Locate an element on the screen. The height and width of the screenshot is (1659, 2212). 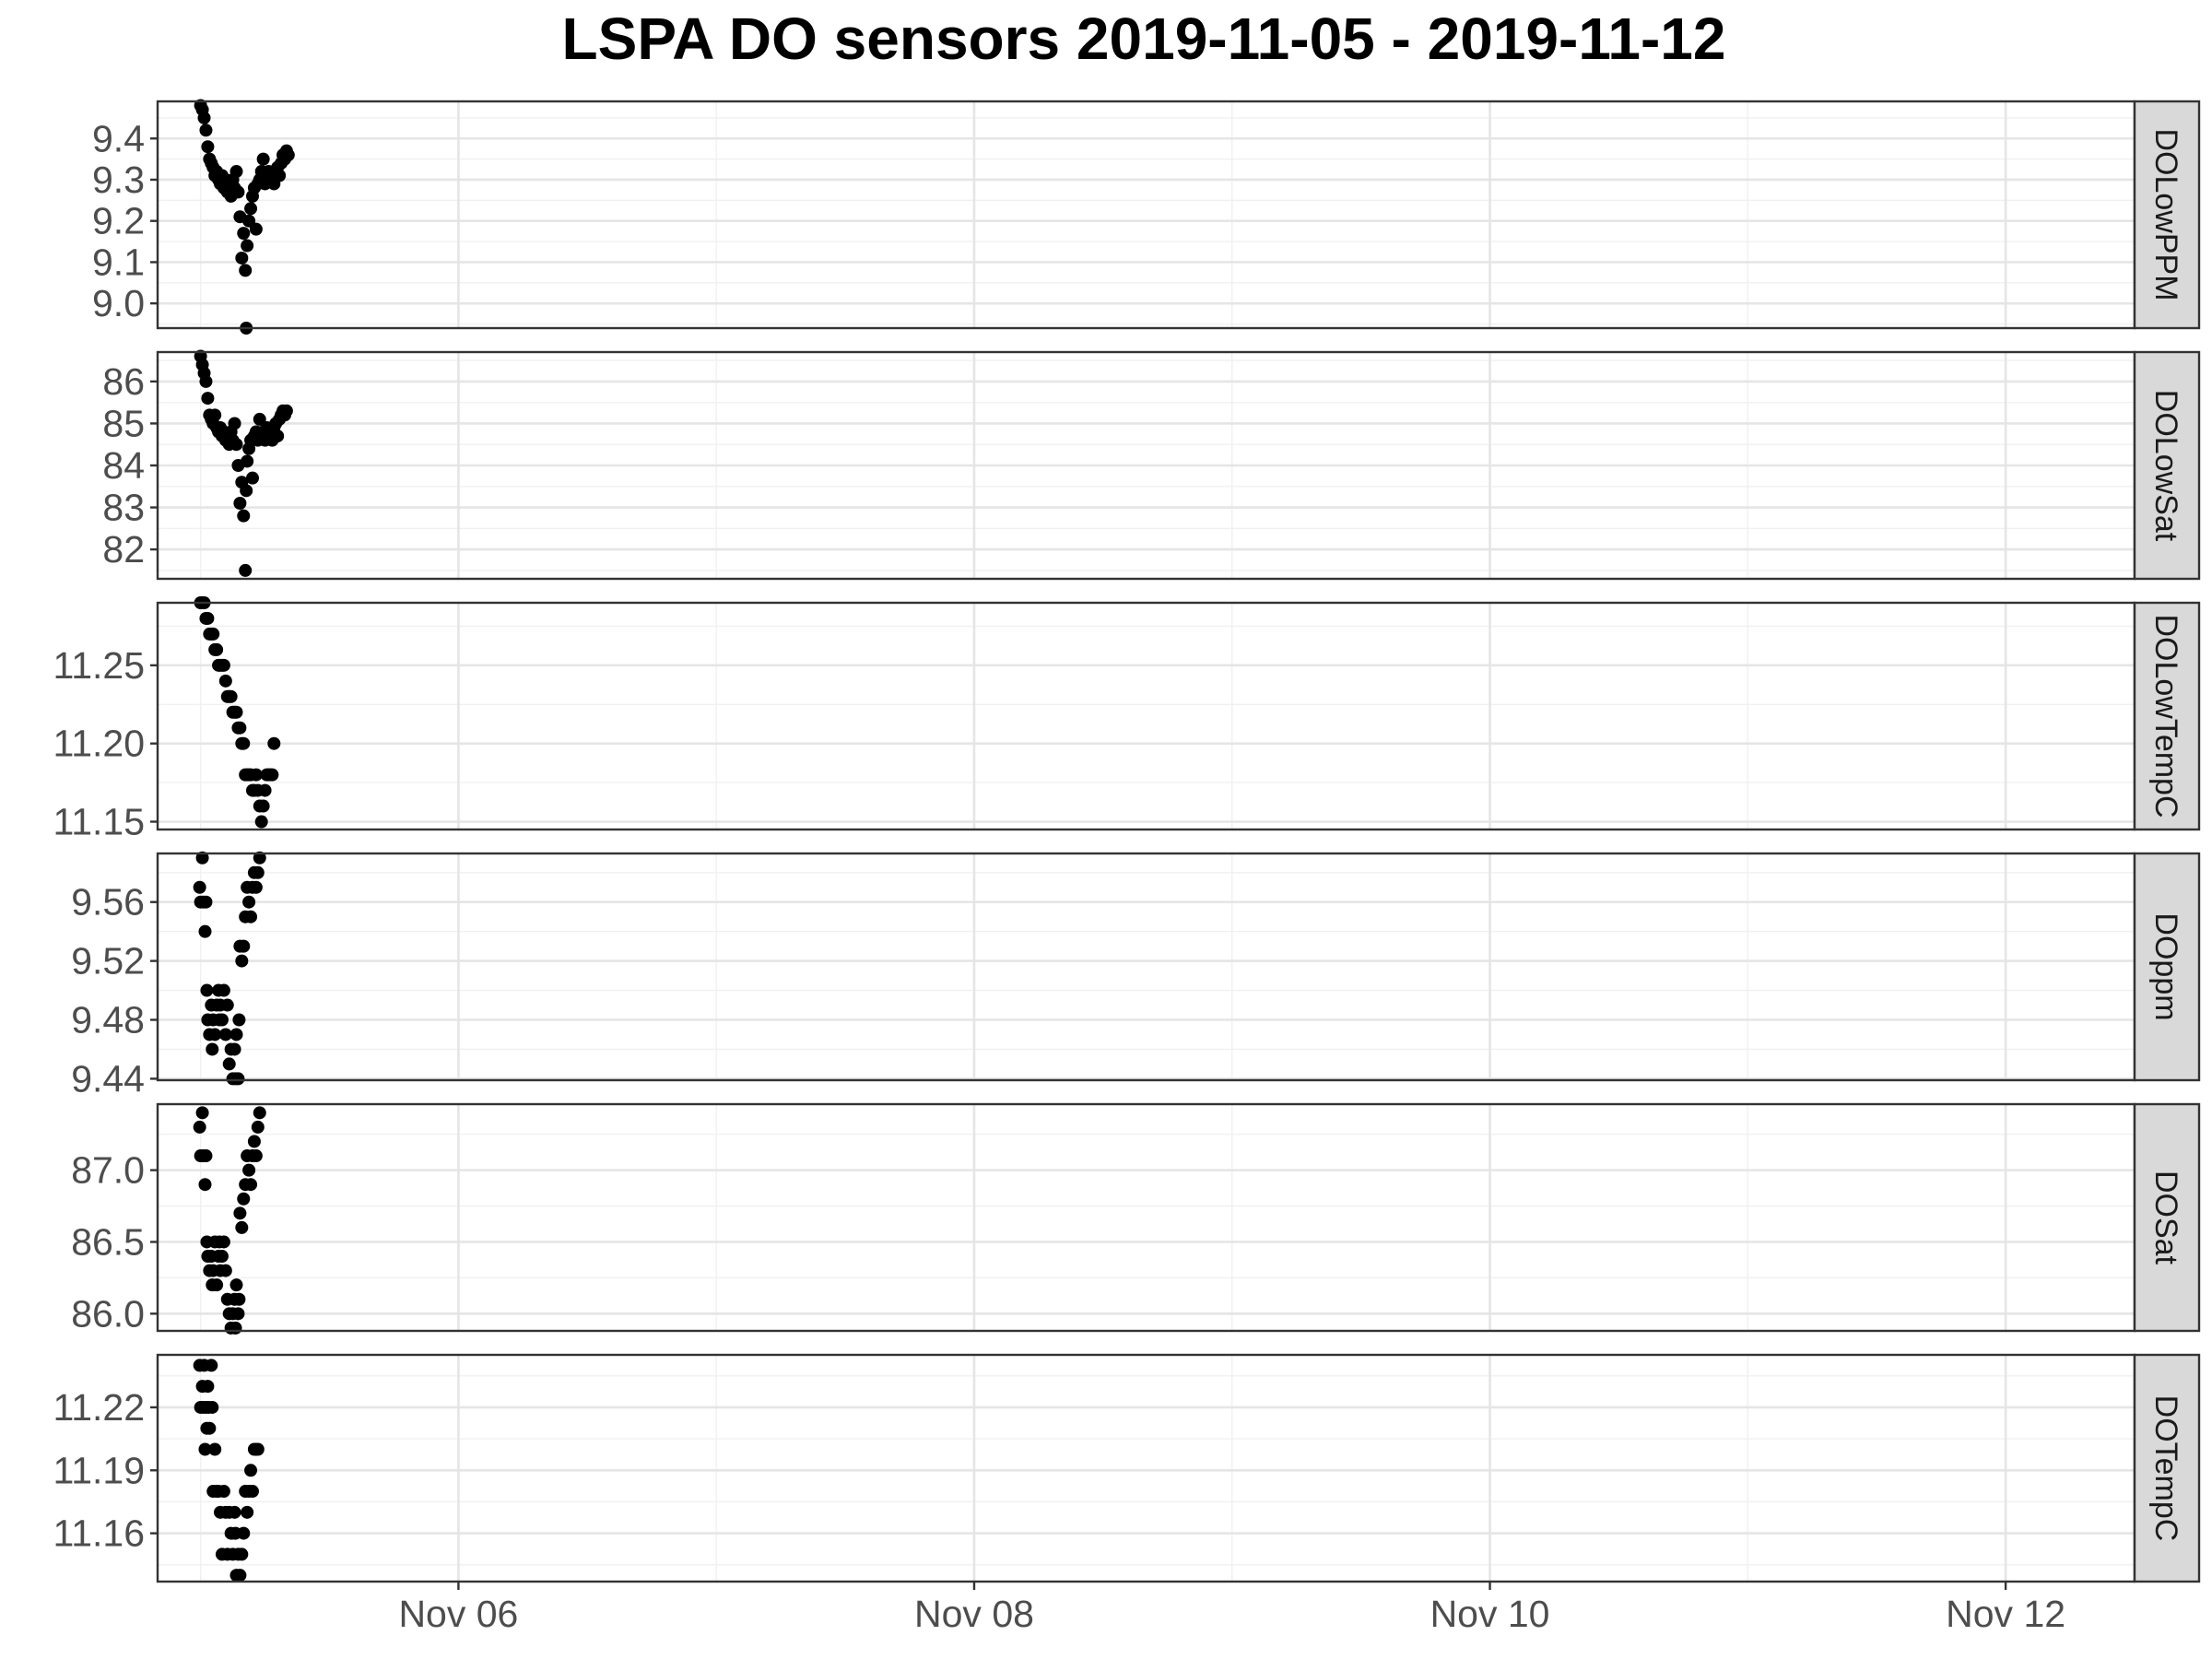
facet-strip-label: DOLowTempC is located at coordinates (2165, 716).